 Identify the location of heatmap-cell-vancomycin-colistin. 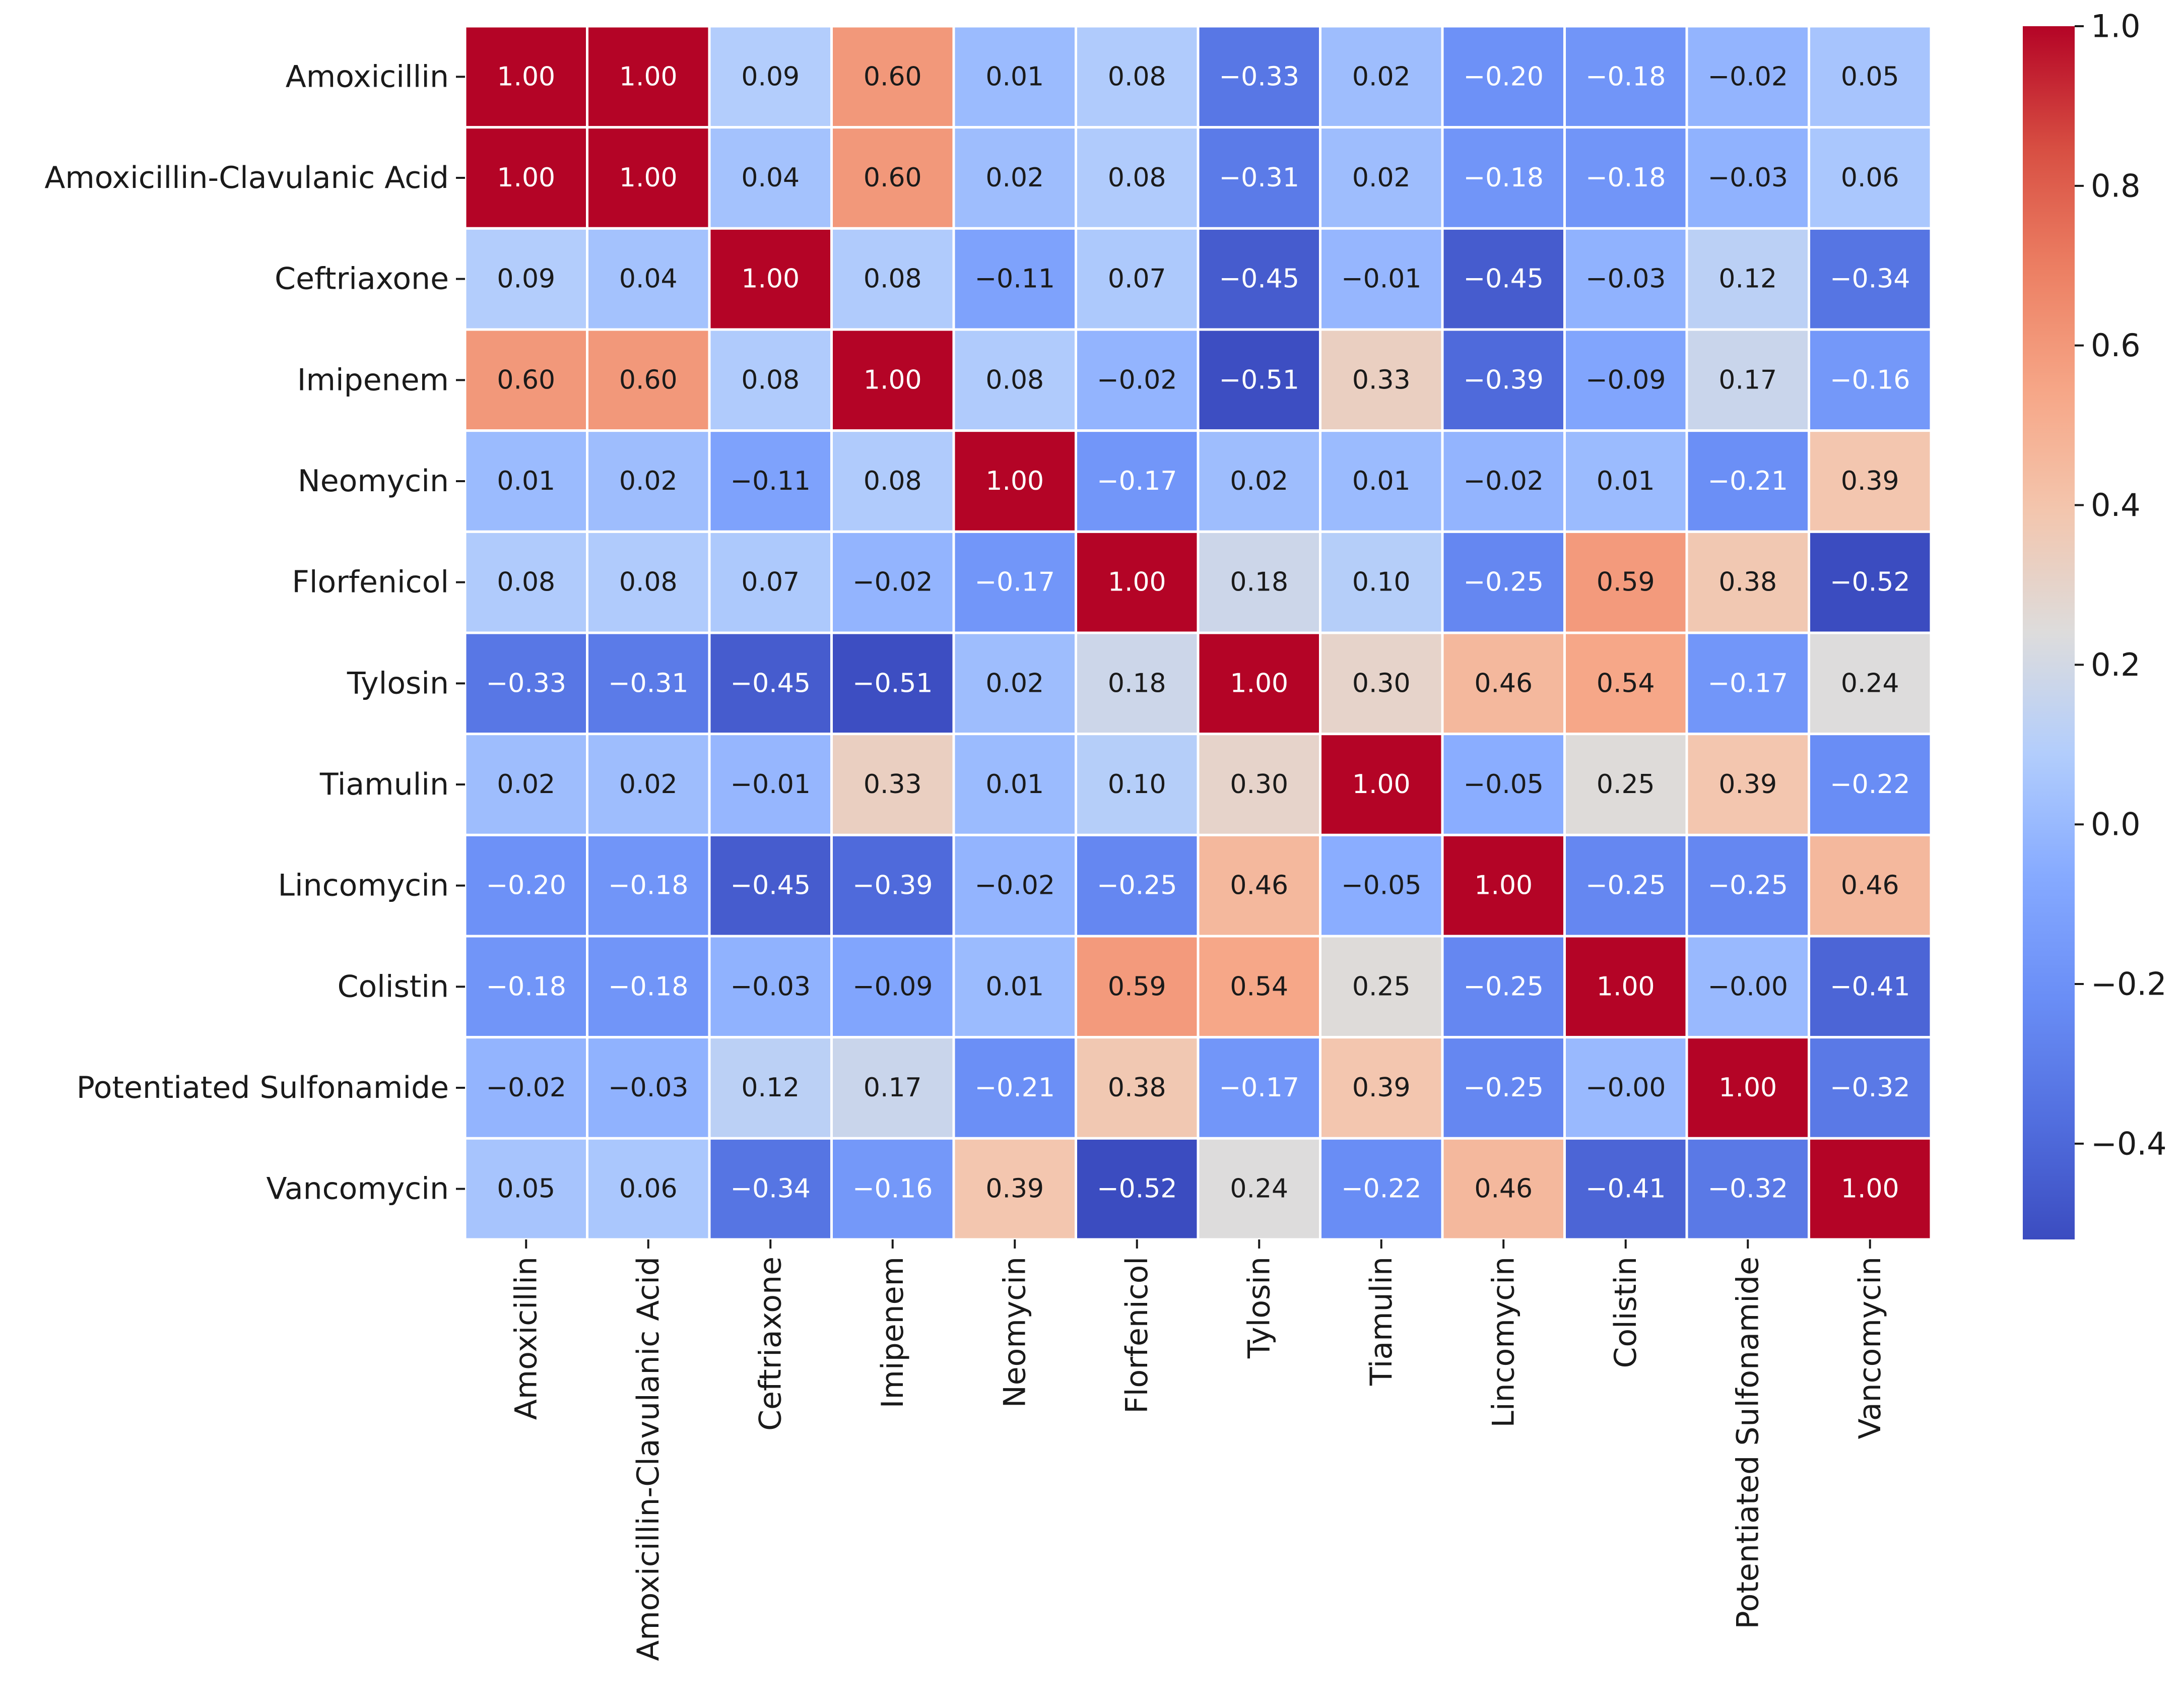
(1625, 1189).